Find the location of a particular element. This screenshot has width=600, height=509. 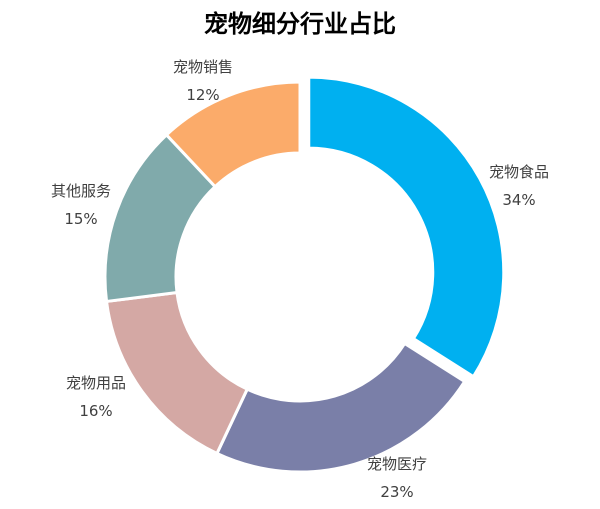

slice-percent-1: 34% is located at coordinates (518, 200).